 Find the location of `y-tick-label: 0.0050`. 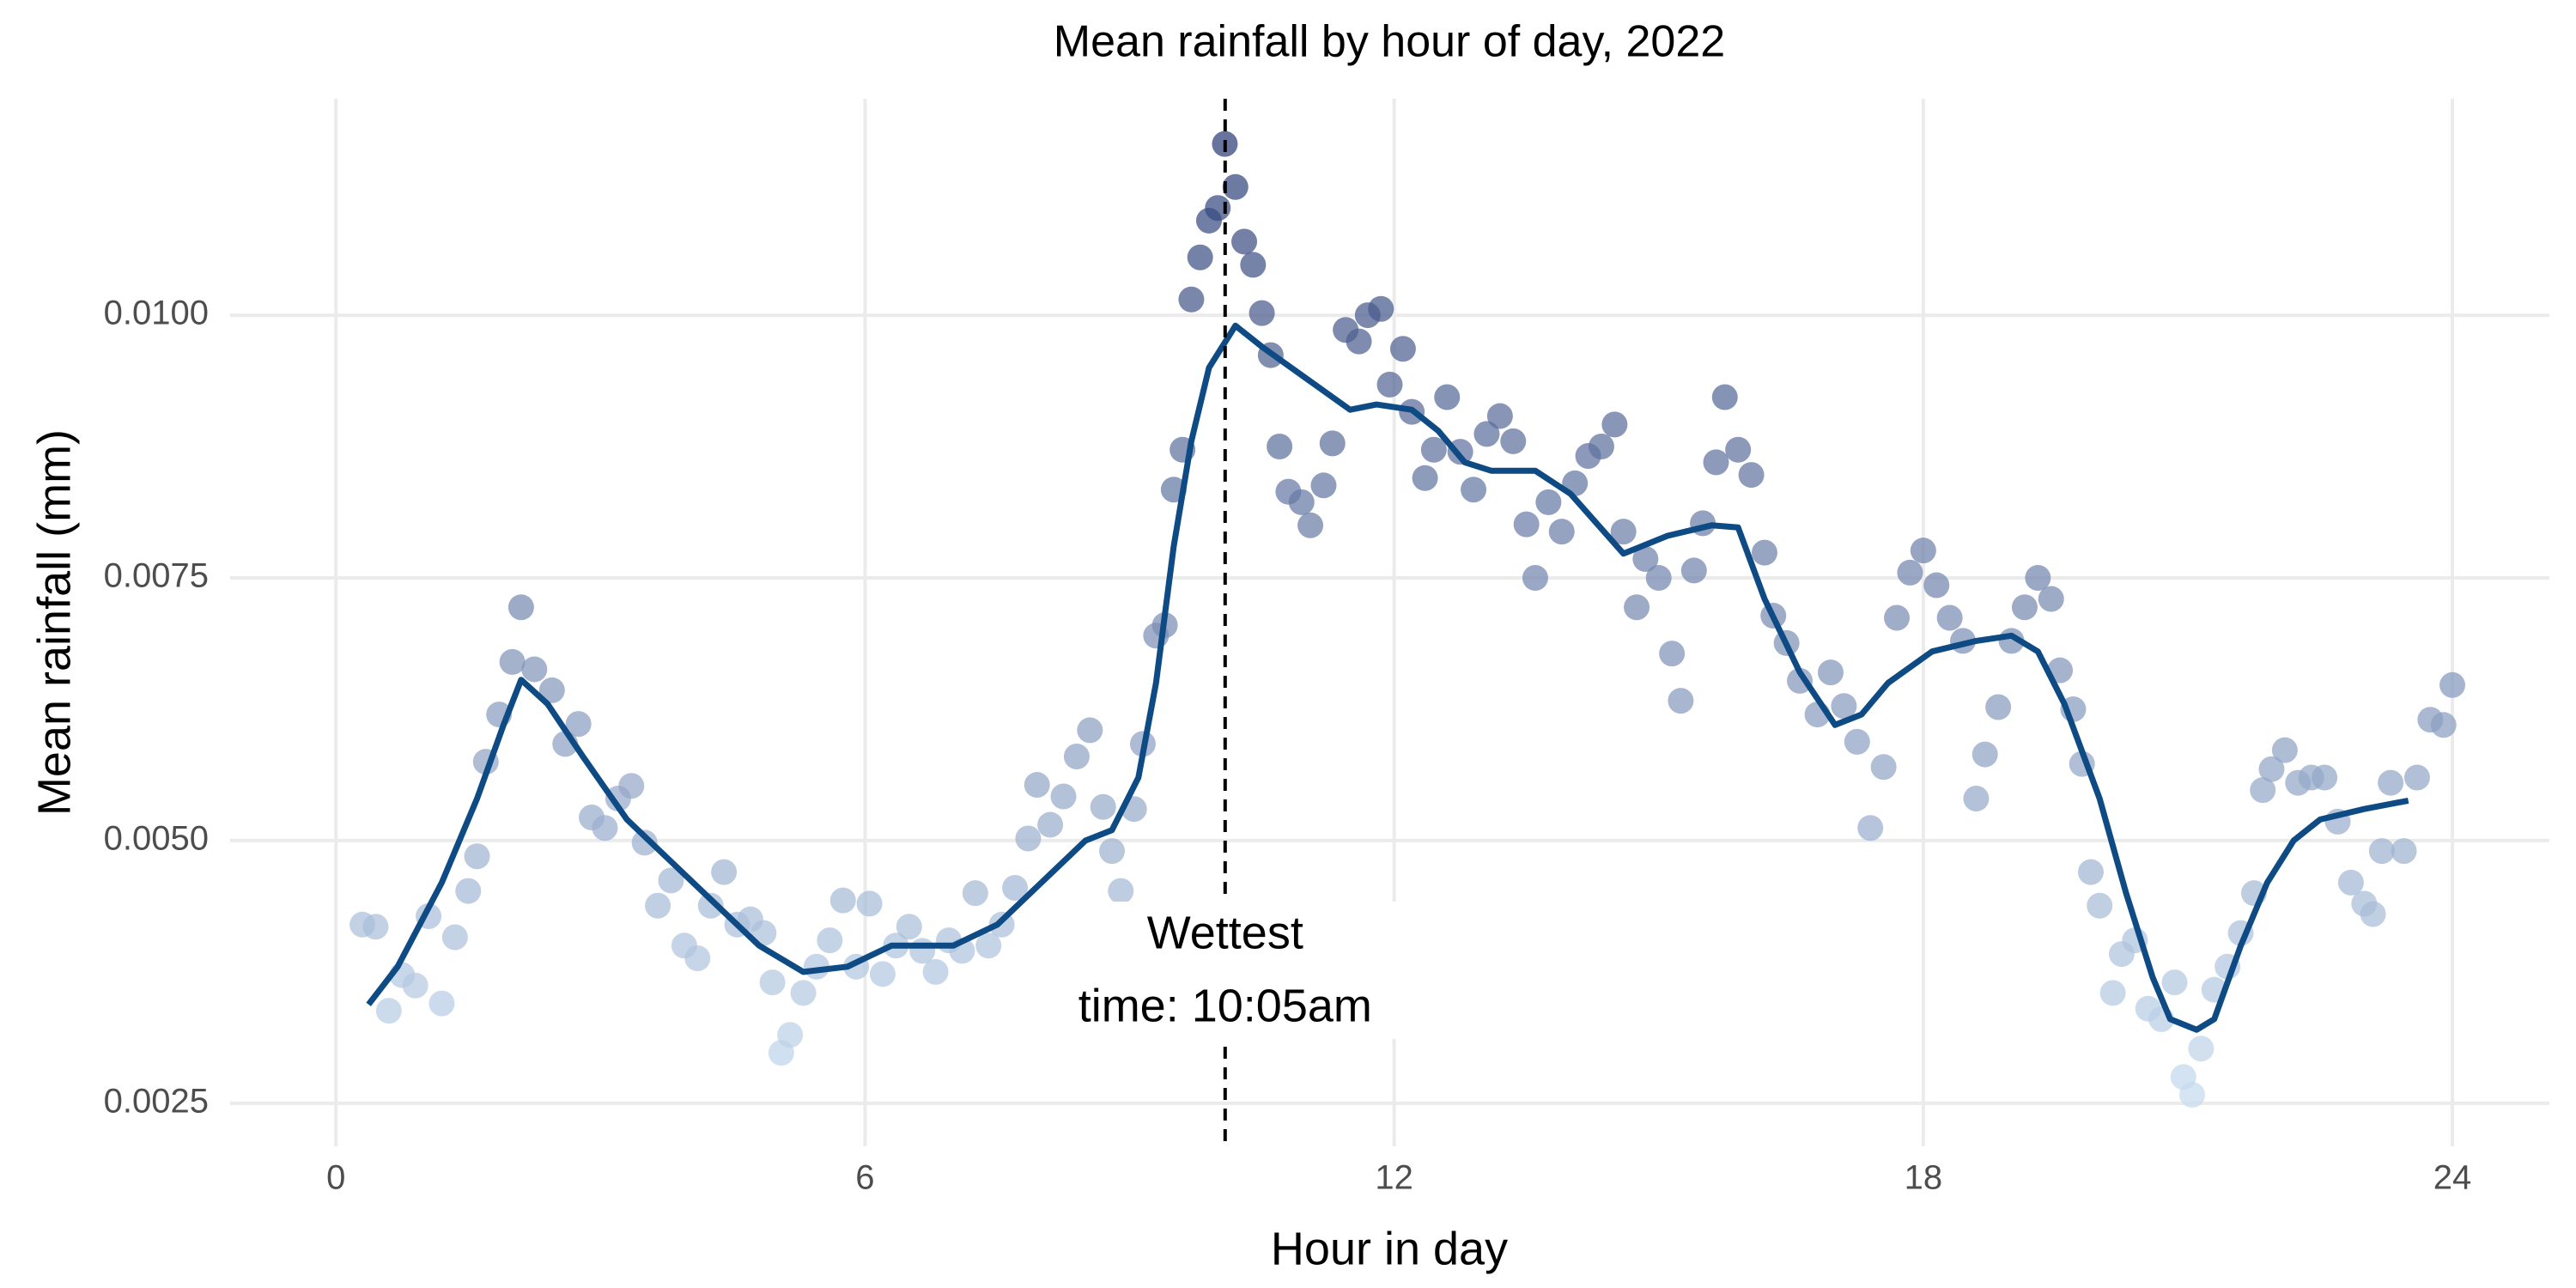

y-tick-label: 0.0050 is located at coordinates (156, 838).